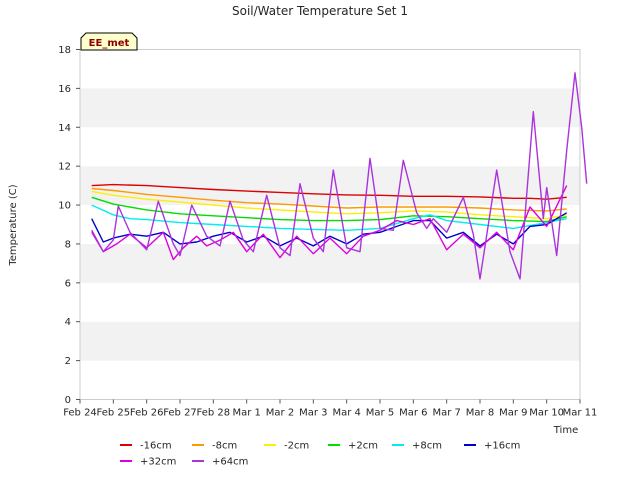  What do you see at coordinates (565, 430) in the screenshot?
I see `x-axis-title: Time` at bounding box center [565, 430].